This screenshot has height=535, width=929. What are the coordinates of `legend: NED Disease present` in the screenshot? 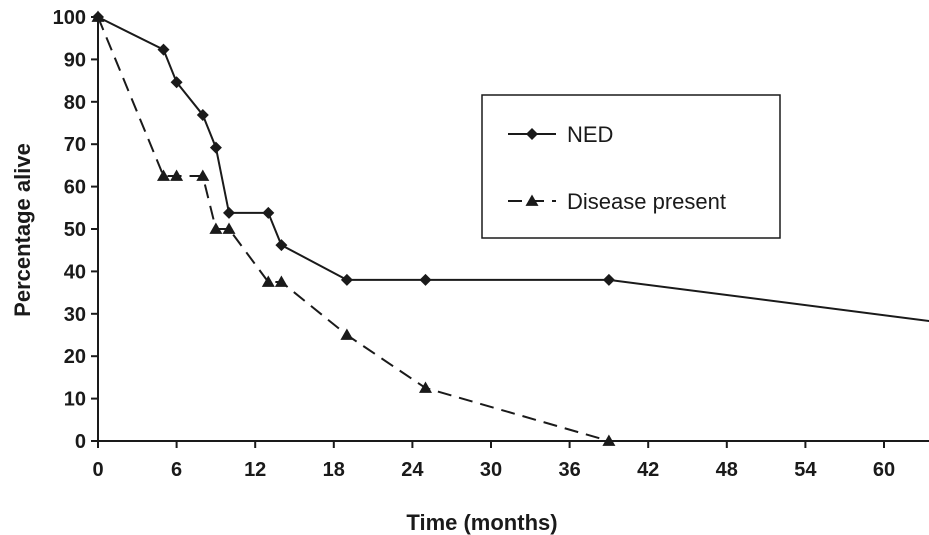 It's located at (631, 166).